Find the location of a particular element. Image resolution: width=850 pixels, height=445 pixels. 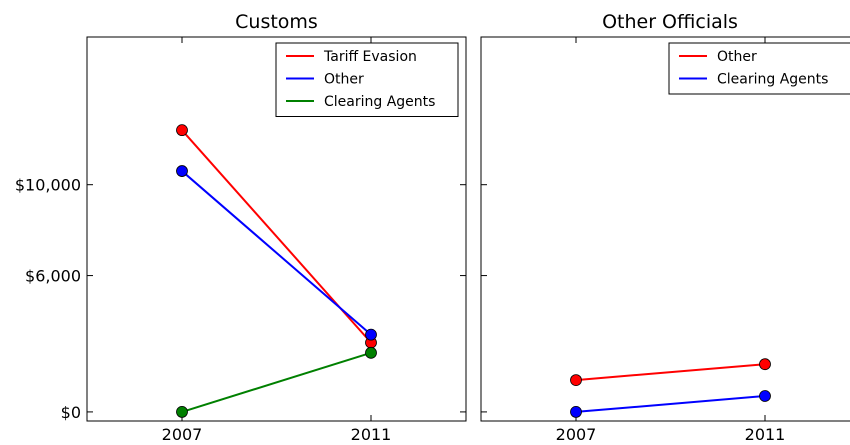

legend-box is located at coordinates (759, 68).